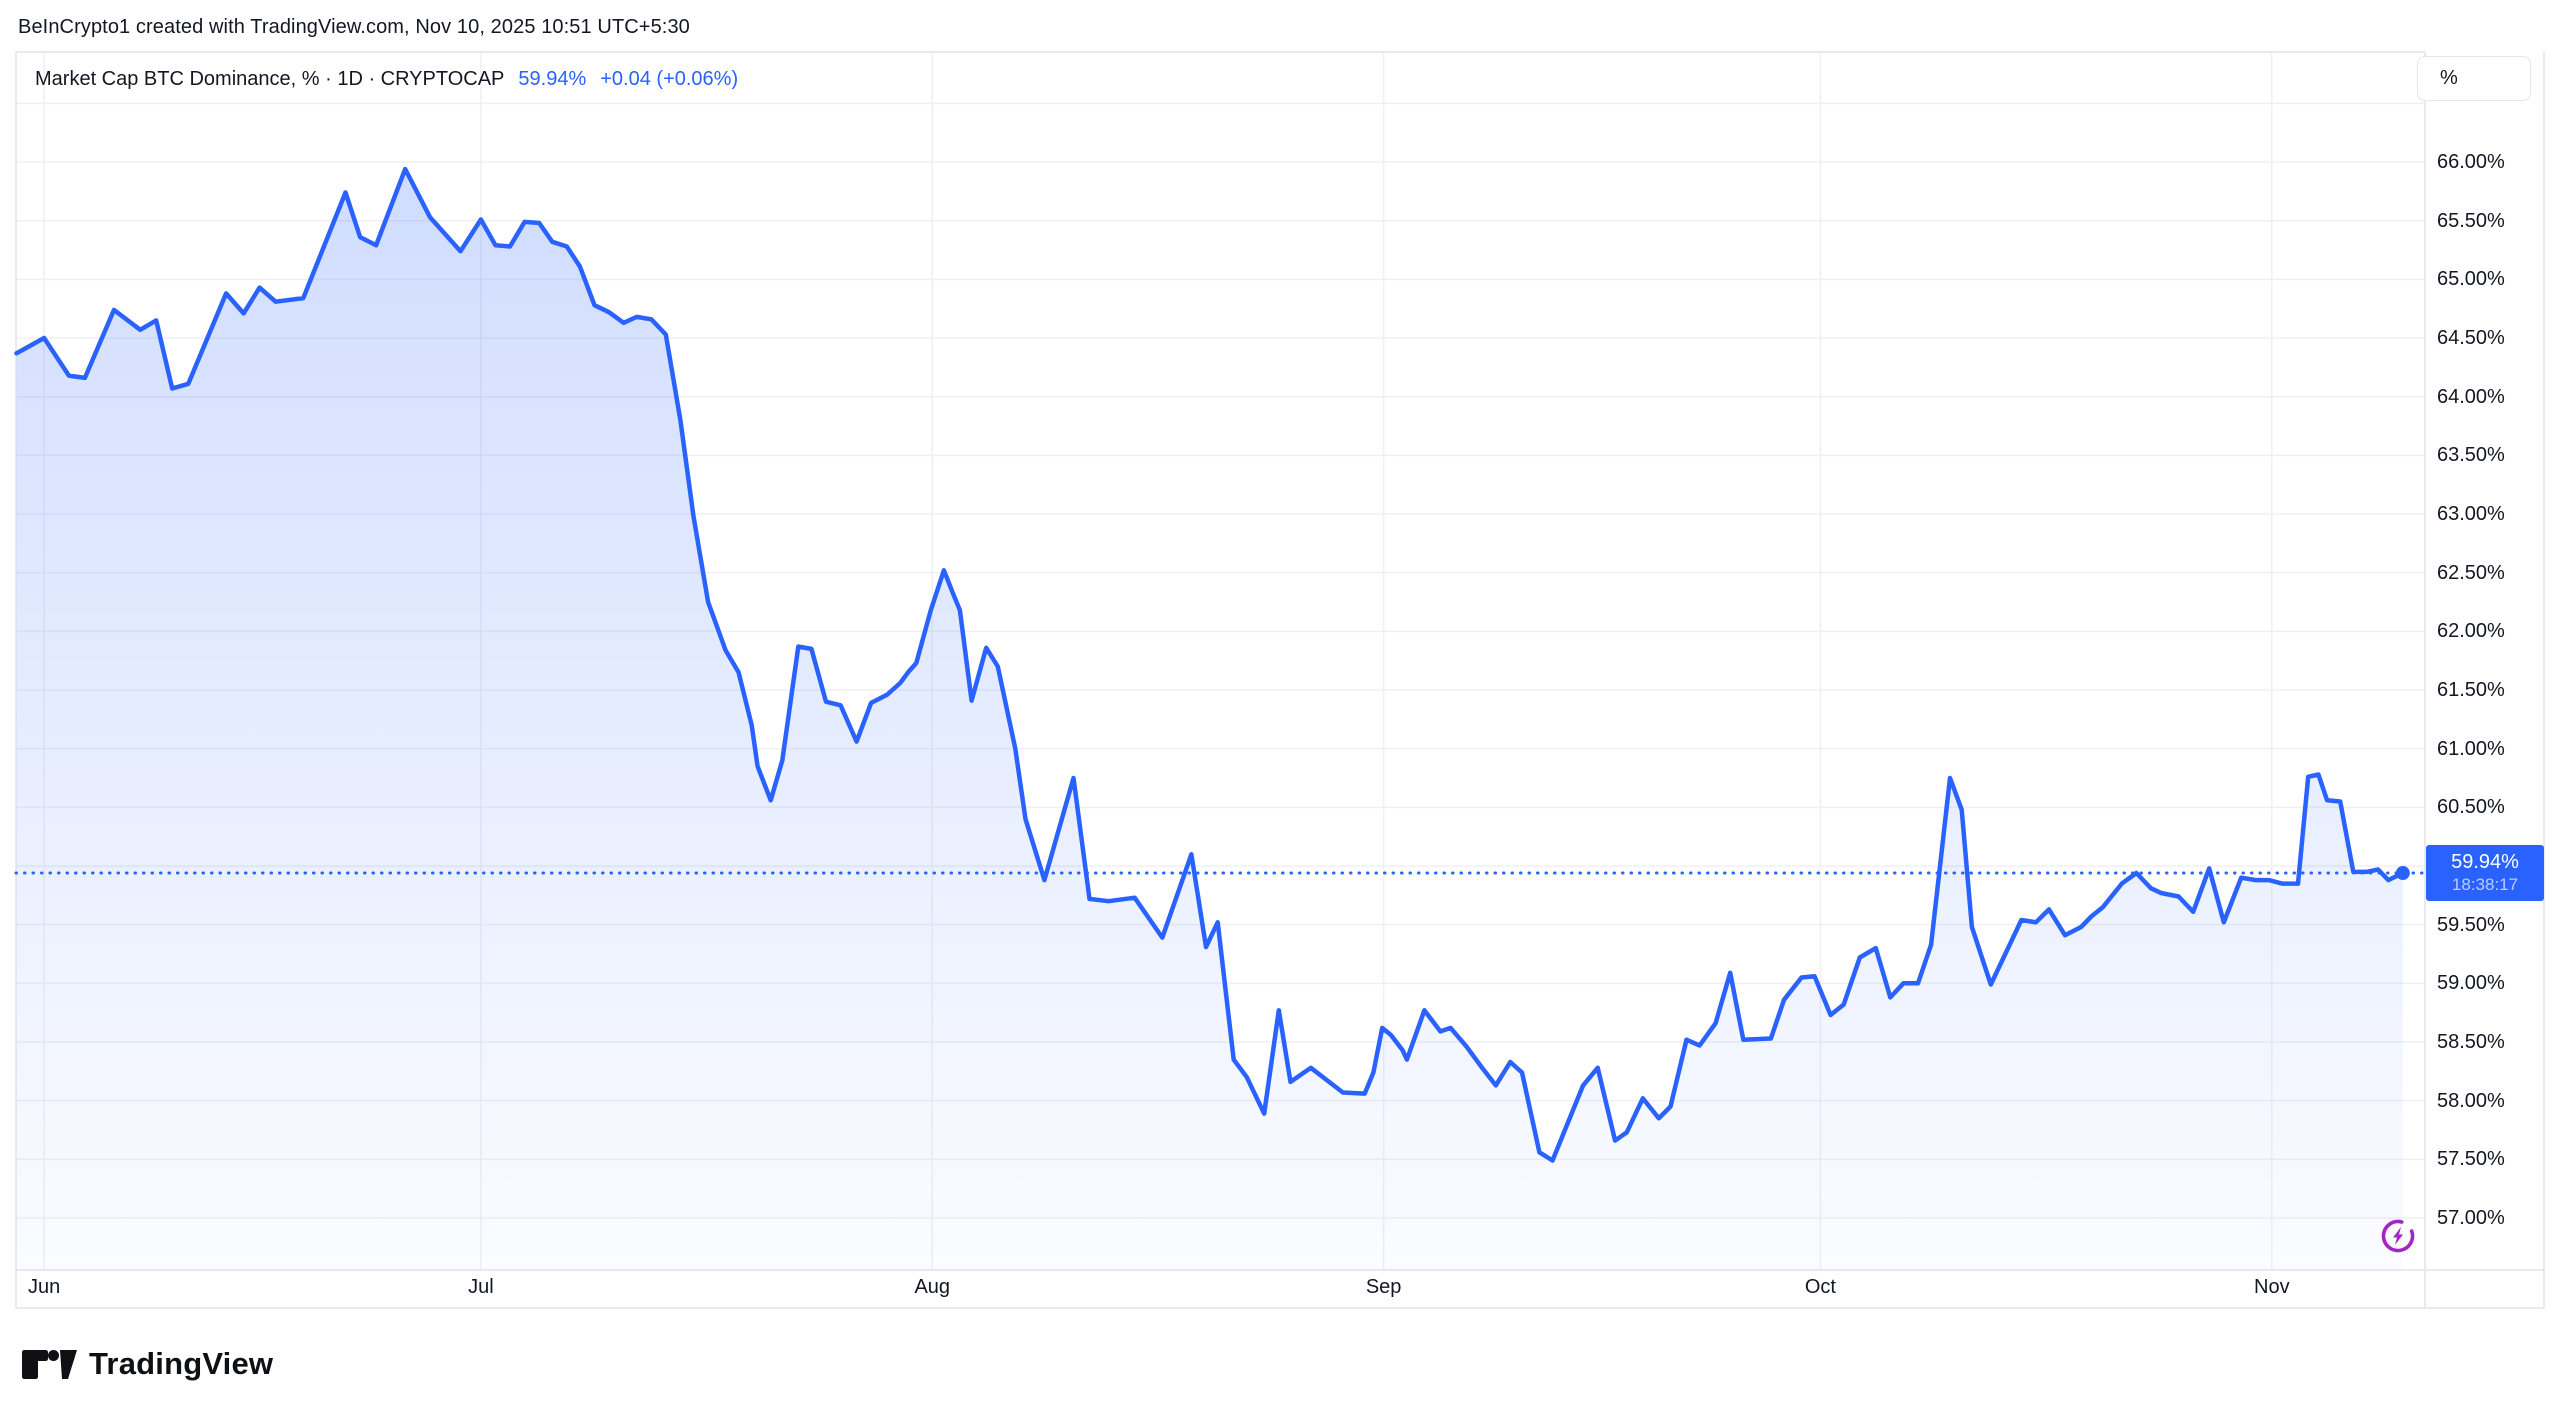 Image resolution: width=2560 pixels, height=1421 pixels. What do you see at coordinates (2471, 220) in the screenshot?
I see `price-axis-label: 65.50%` at bounding box center [2471, 220].